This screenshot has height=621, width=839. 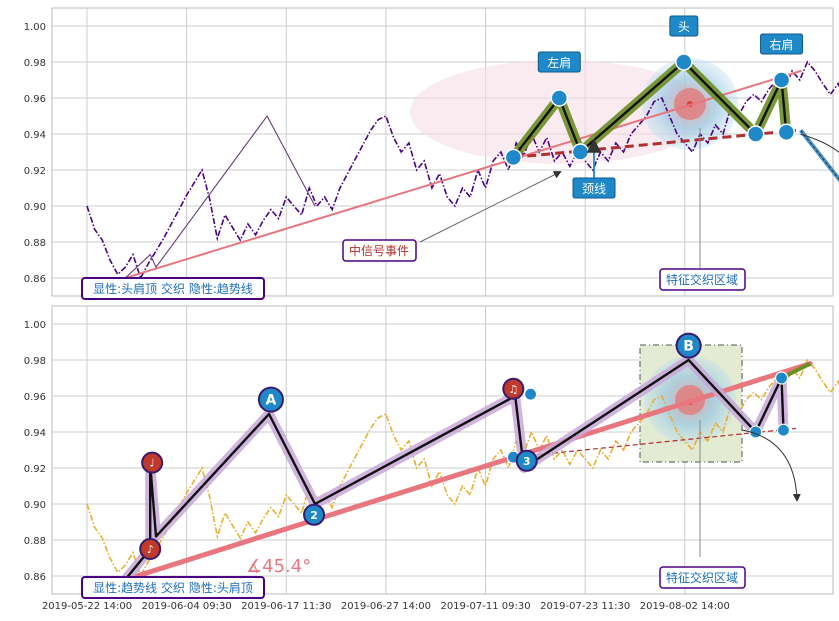 I want to click on x-tick-label: 2019-05-22 14:00, so click(x=87, y=606).